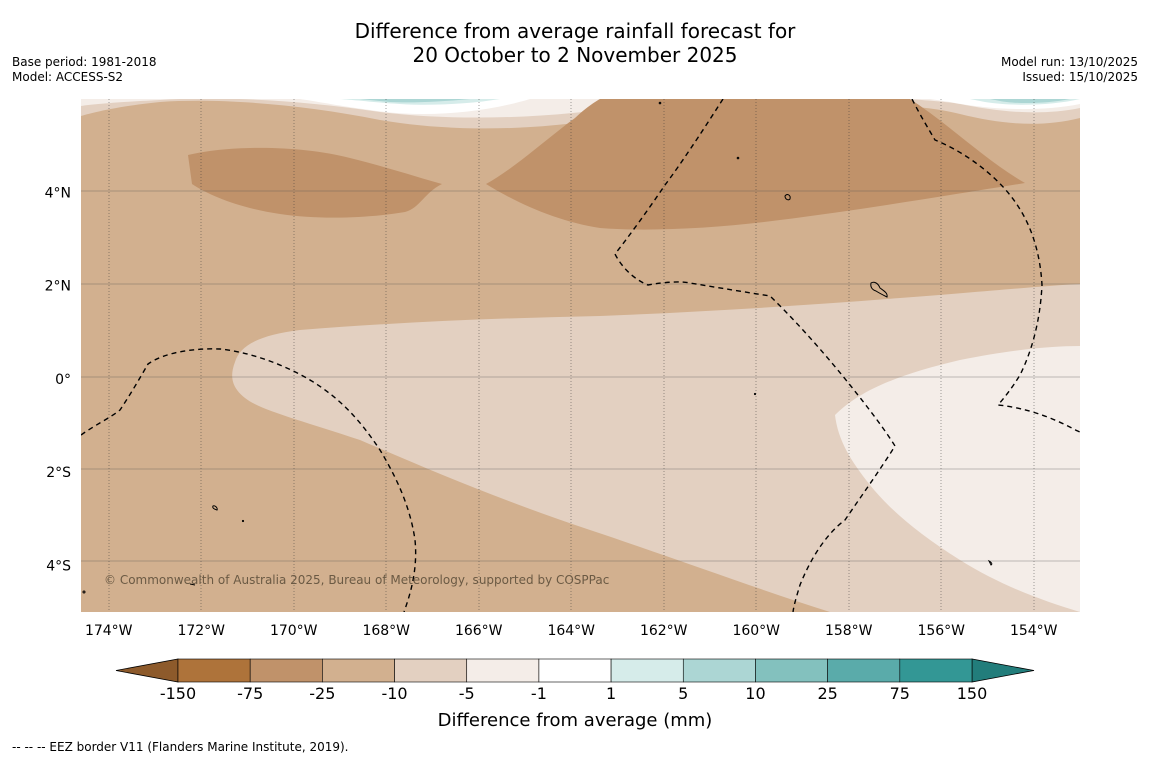 The width and height of the screenshot is (1150, 758). What do you see at coordinates (1003, 670) in the screenshot?
I see `colorbar-extend-high` at bounding box center [1003, 670].